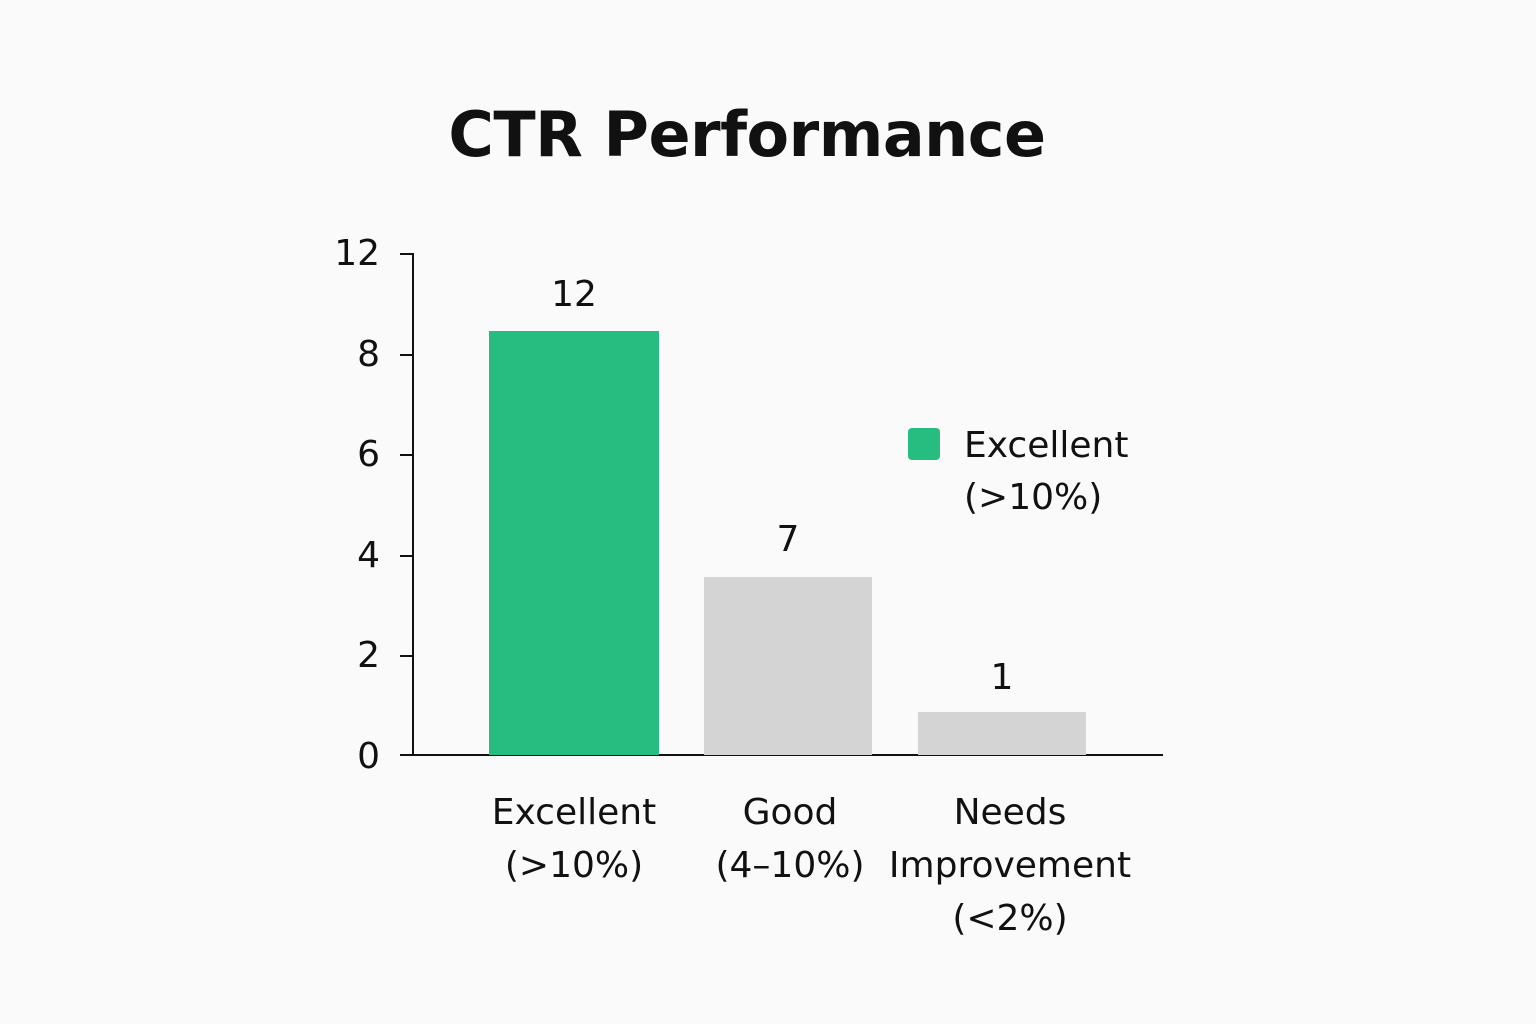 This screenshot has width=1536, height=1024. I want to click on bar-good, so click(788, 666).